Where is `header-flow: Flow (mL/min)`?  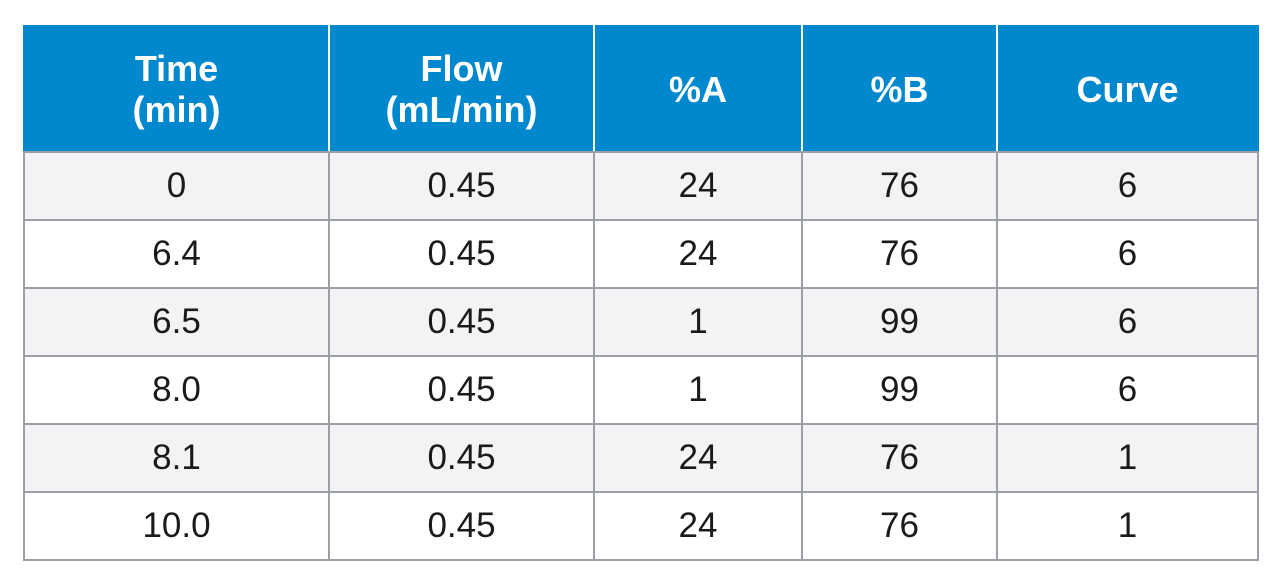 header-flow: Flow (mL/min) is located at coordinates (461, 89).